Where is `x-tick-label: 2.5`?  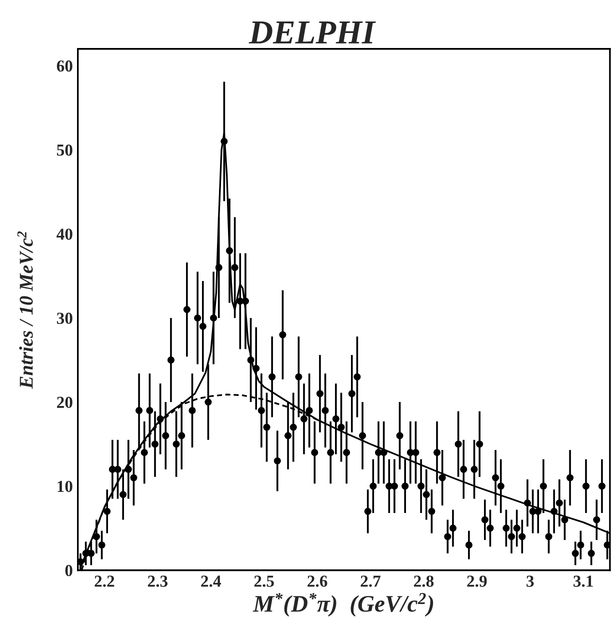
x-tick-label: 2.5 is located at coordinates (264, 581).